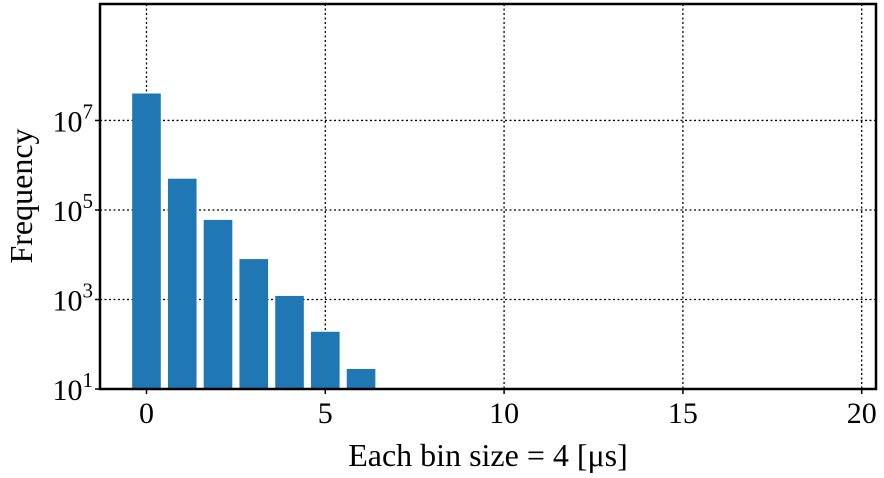 This screenshot has width=884, height=478. Describe the element at coordinates (146, 413) in the screenshot. I see `x-tick-label: 0` at that location.